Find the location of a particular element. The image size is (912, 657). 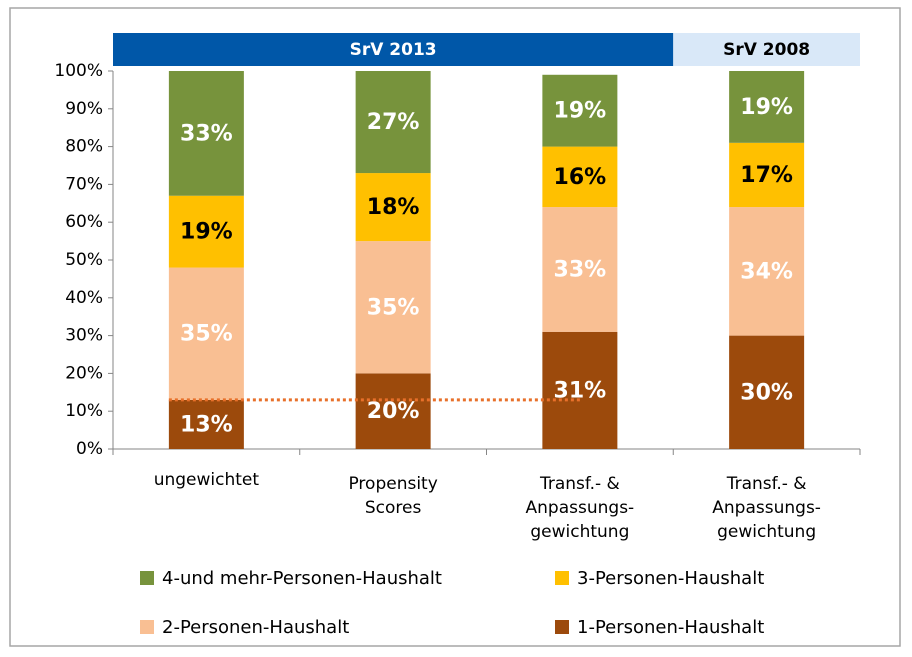

group-label: SrV 2013 is located at coordinates (393, 50).